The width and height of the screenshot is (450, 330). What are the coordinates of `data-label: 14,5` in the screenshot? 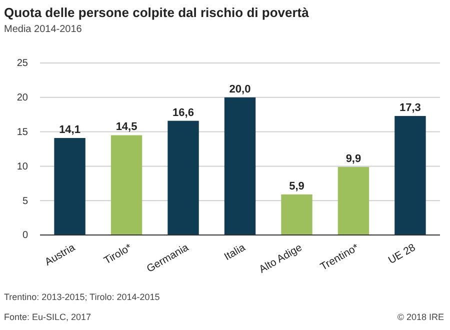 It's located at (127, 127).